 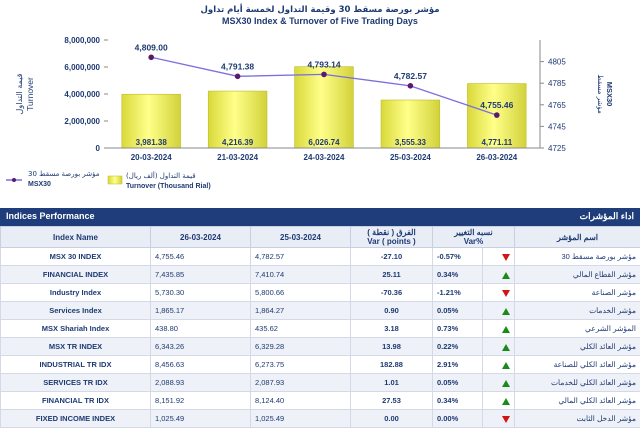 I want to click on right-tick-label: 4785, so click(x=557, y=83).